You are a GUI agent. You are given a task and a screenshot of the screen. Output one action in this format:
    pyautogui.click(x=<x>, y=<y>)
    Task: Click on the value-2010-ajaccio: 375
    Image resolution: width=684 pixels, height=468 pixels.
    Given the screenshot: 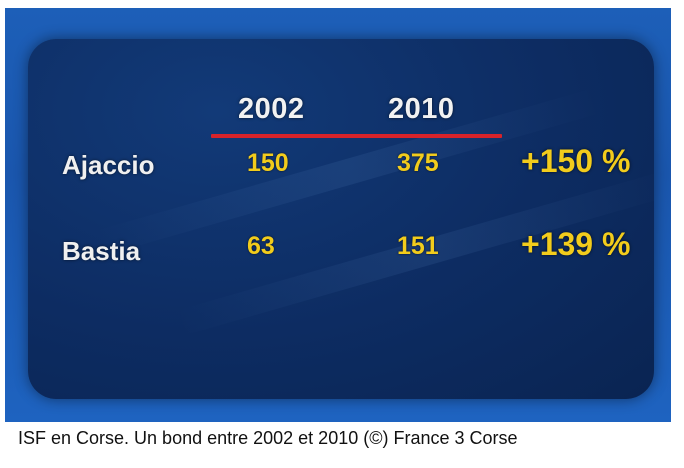 What is the action you would take?
    pyautogui.click(x=418, y=163)
    